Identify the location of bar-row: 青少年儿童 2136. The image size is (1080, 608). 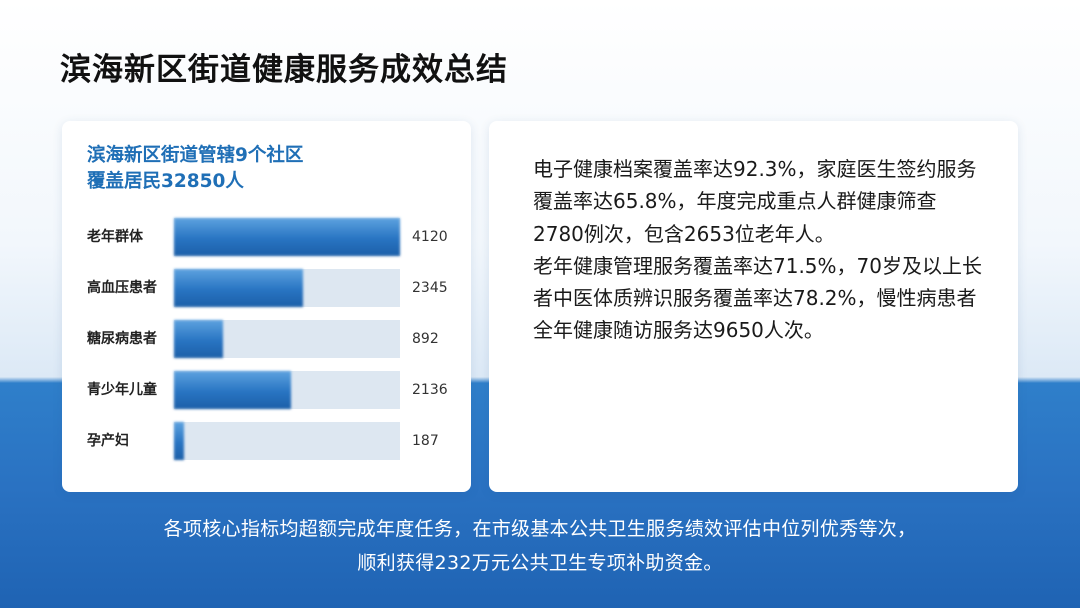
(266, 390).